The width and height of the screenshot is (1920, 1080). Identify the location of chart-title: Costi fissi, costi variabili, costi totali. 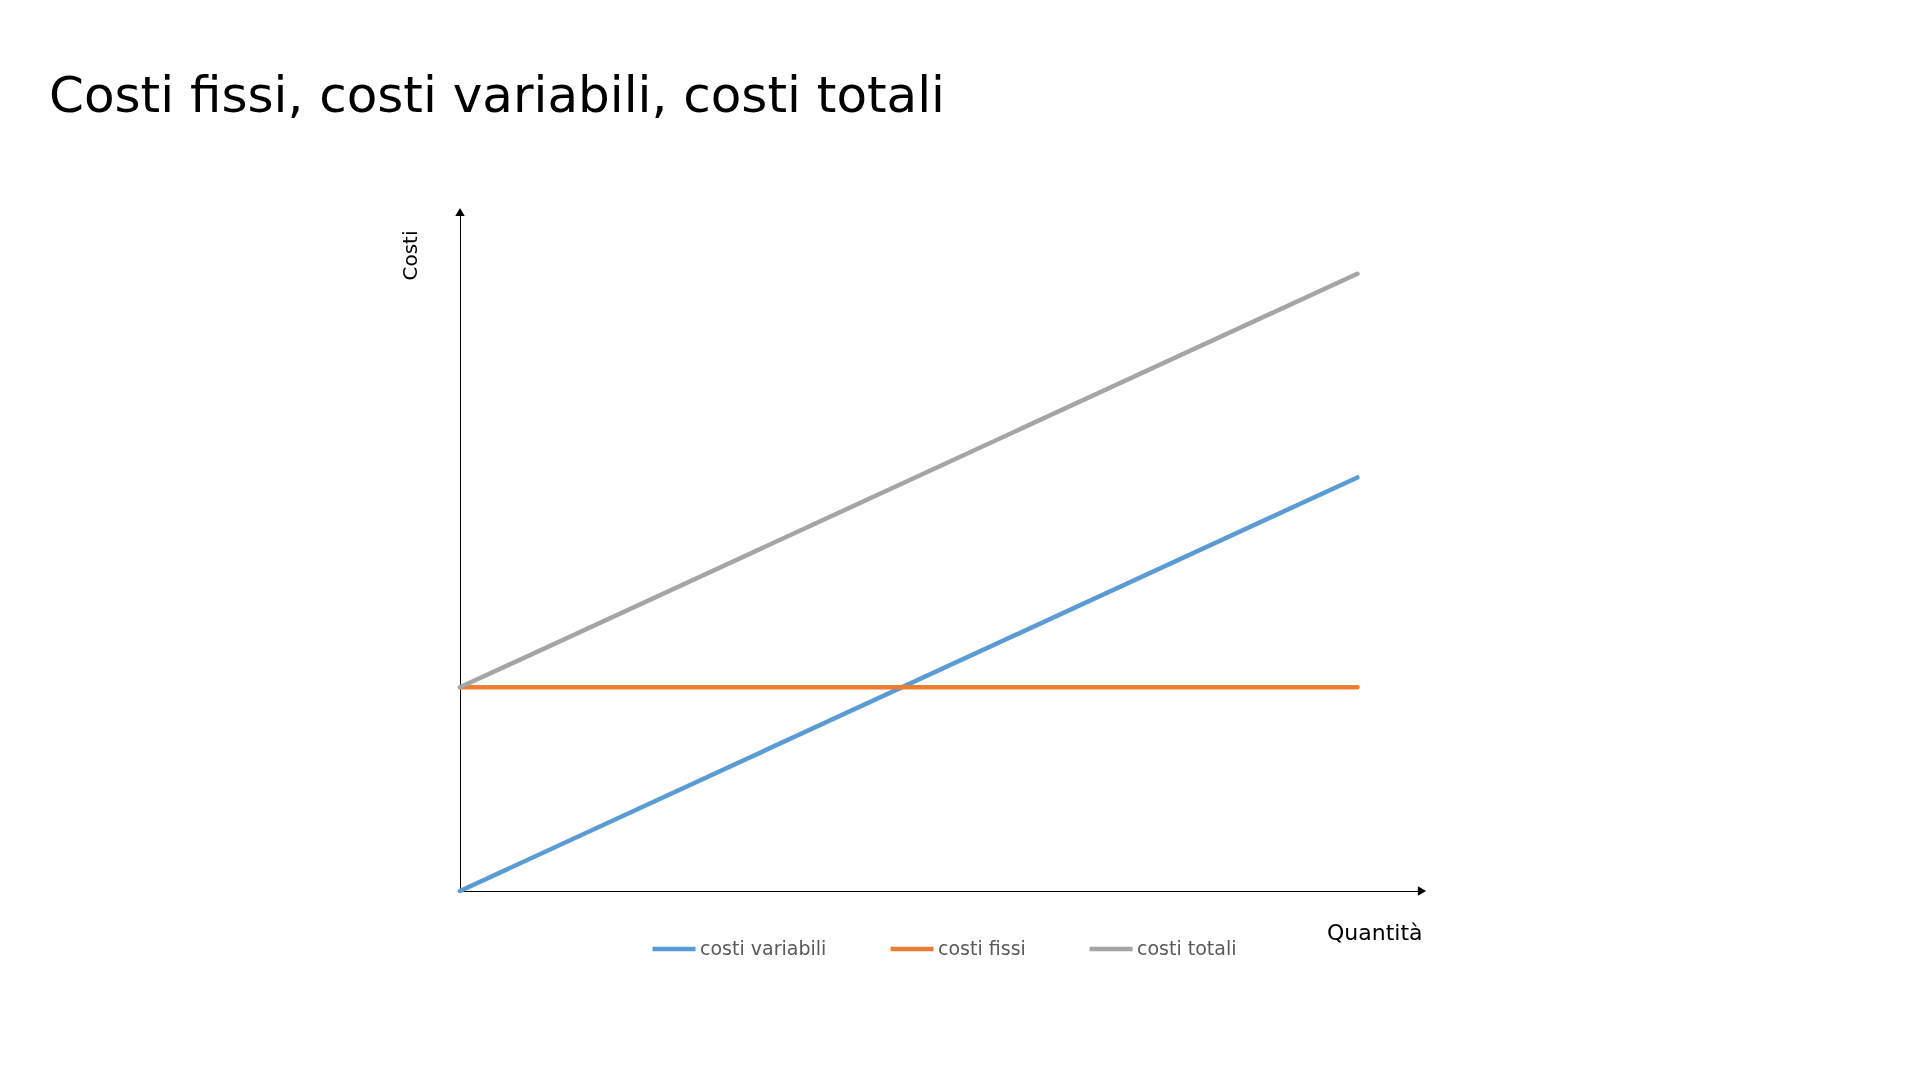
(497, 94).